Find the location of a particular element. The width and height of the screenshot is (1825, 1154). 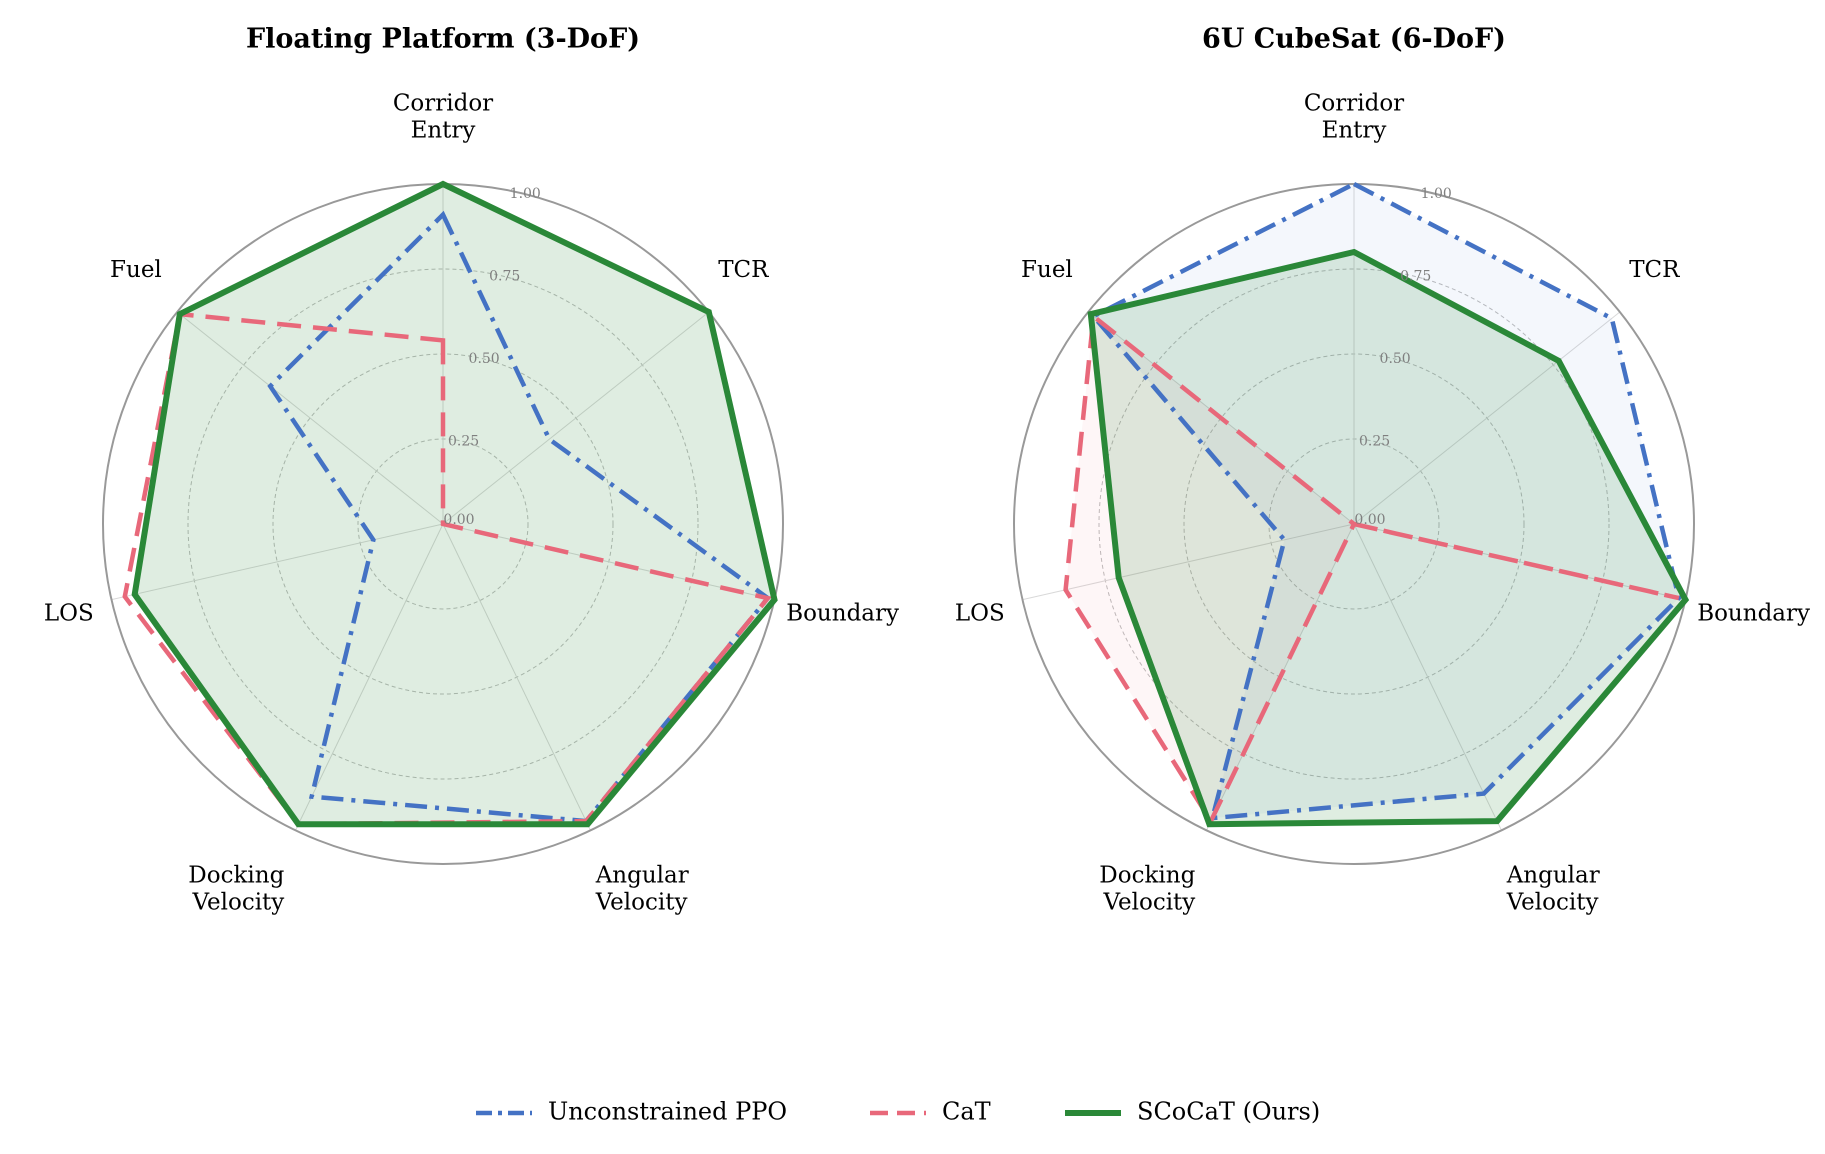

legend-label: SCoCaT (Ours) is located at coordinates (1228, 1112).